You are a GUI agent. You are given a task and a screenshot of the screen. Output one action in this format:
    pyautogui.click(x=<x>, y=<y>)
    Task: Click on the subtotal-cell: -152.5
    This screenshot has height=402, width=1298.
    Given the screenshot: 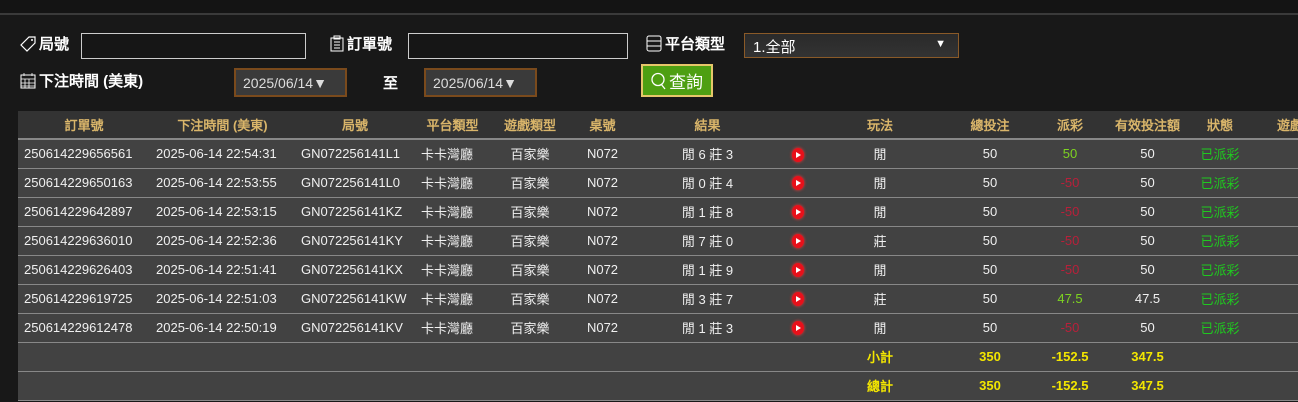 What is the action you would take?
    pyautogui.click(x=1070, y=357)
    